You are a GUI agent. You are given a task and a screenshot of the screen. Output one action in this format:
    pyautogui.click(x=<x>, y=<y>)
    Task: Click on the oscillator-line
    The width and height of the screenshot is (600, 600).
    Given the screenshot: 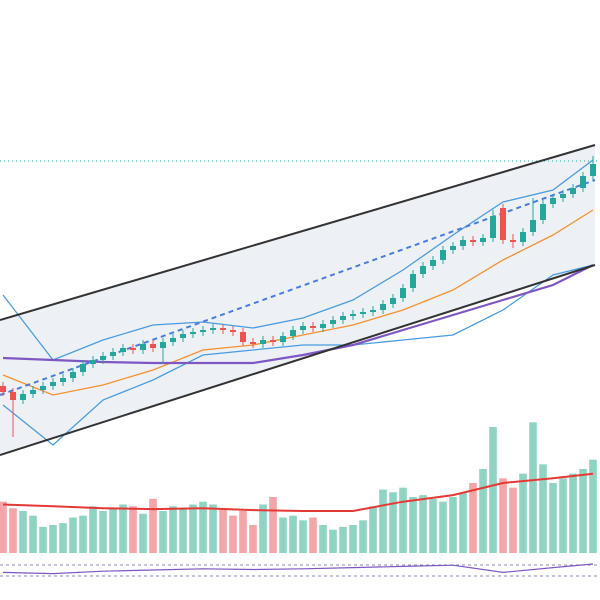 What is the action you would take?
    pyautogui.click(x=298, y=569)
    